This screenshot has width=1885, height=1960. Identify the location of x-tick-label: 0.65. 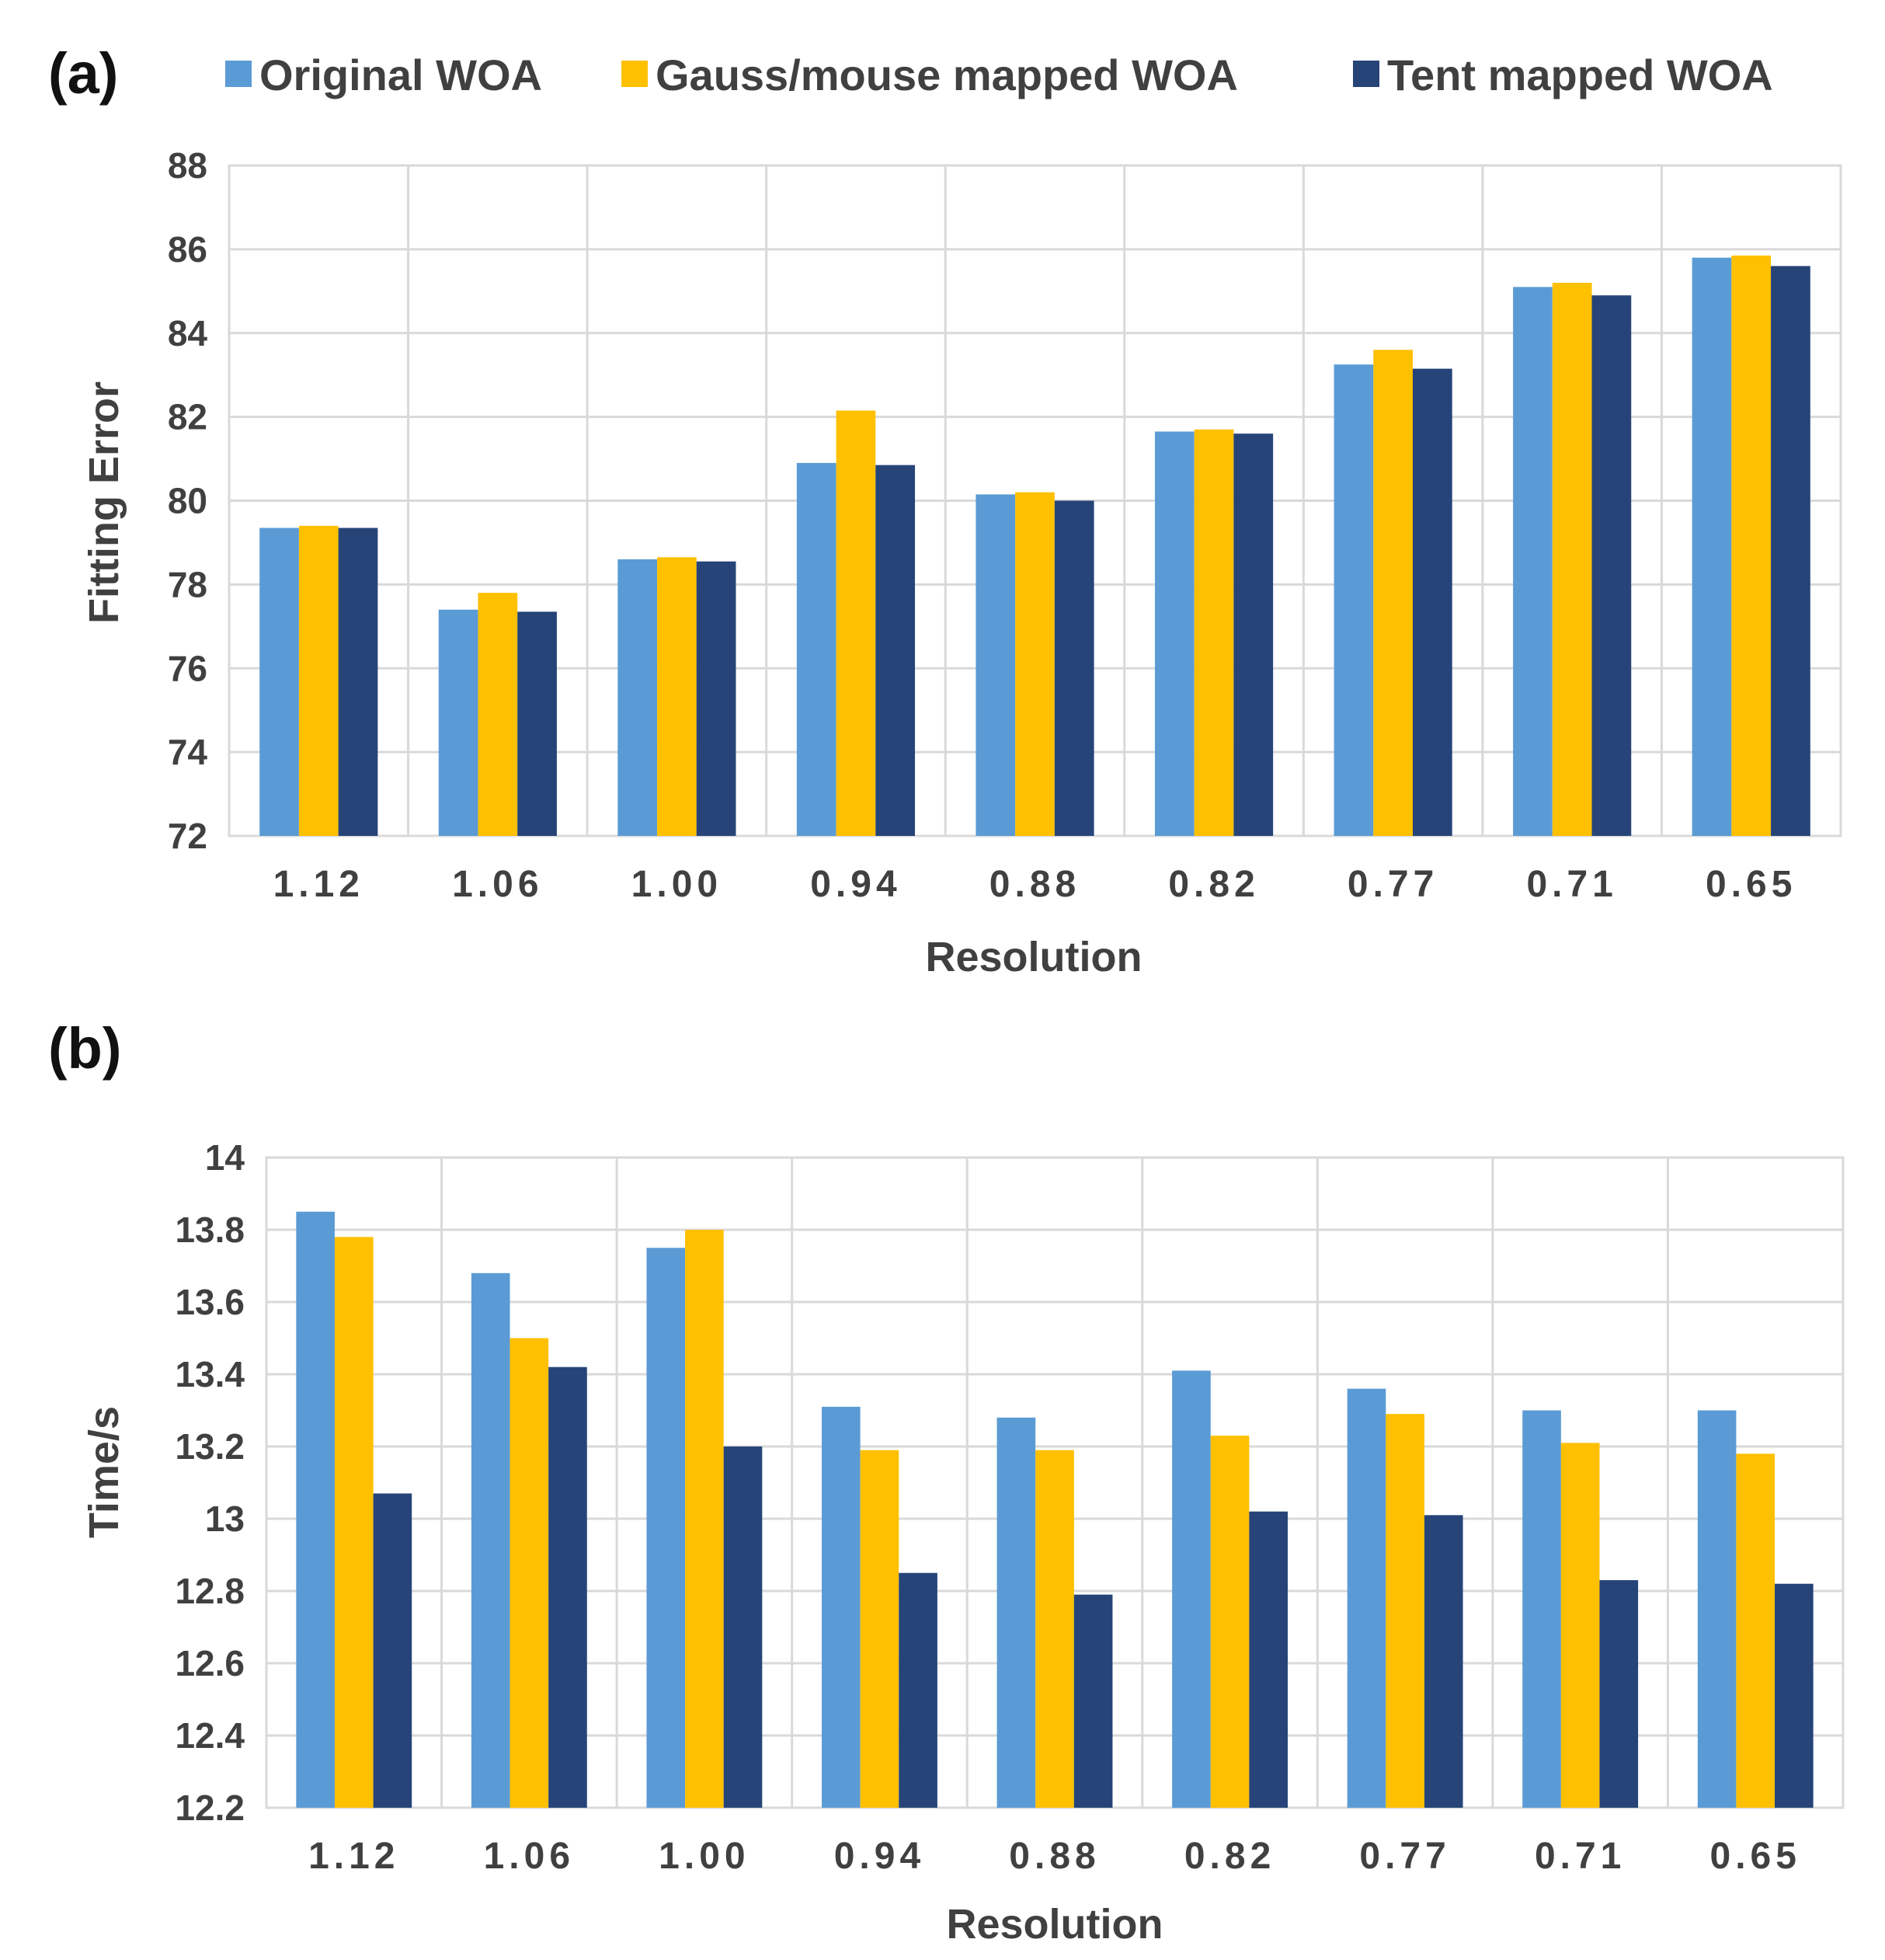
(1755, 1856).